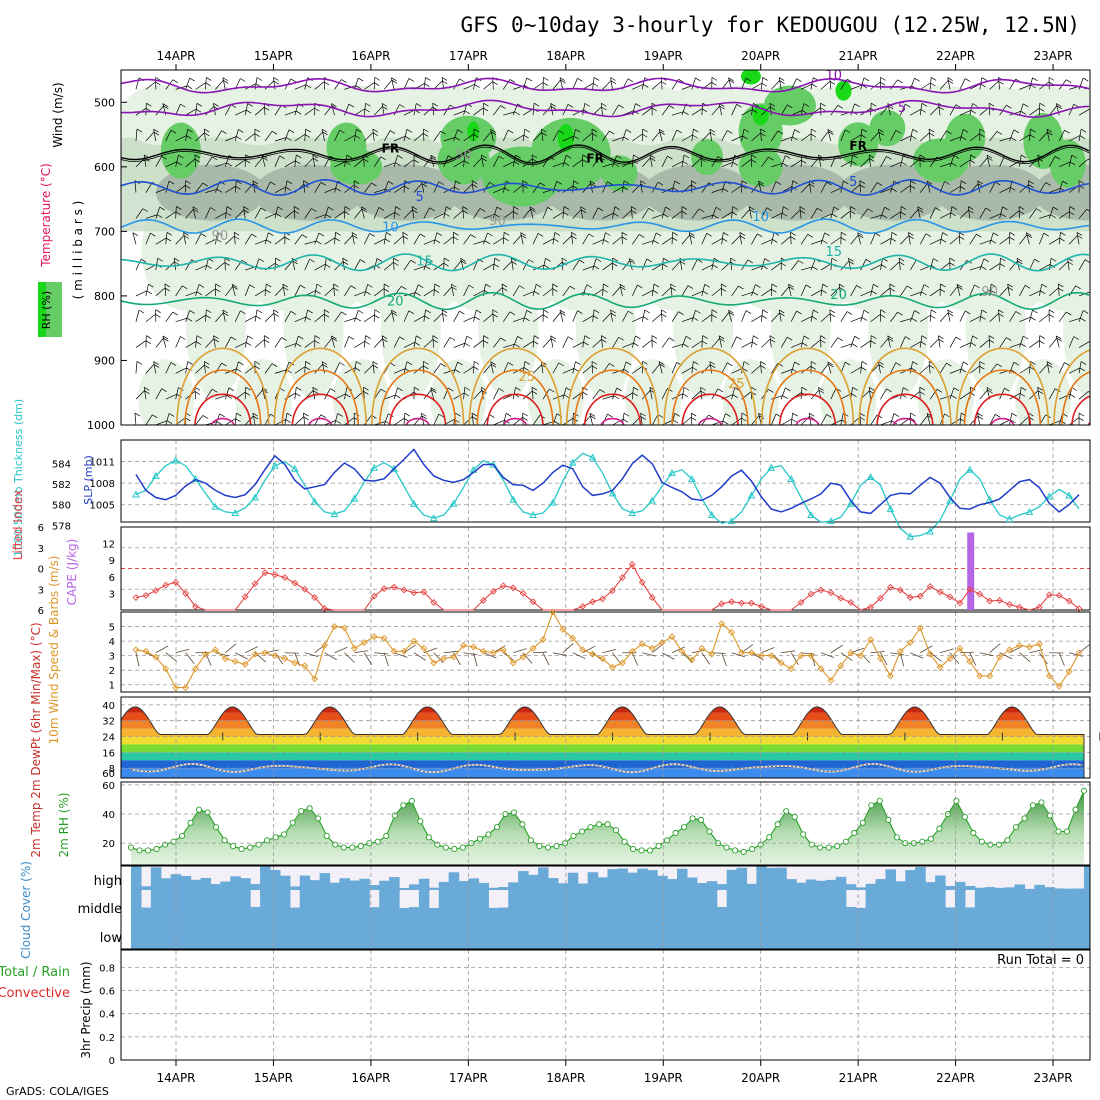  I want to click on date-tick-top: 18APR, so click(565, 56).